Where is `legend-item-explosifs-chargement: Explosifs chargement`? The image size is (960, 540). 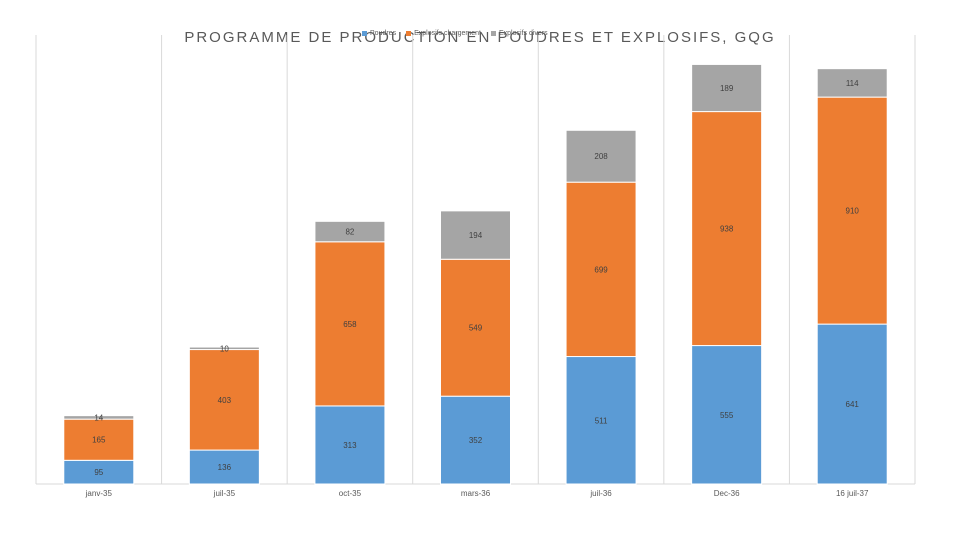
legend-item-explosifs-chargement: Explosifs chargement is located at coordinates (443, 33).